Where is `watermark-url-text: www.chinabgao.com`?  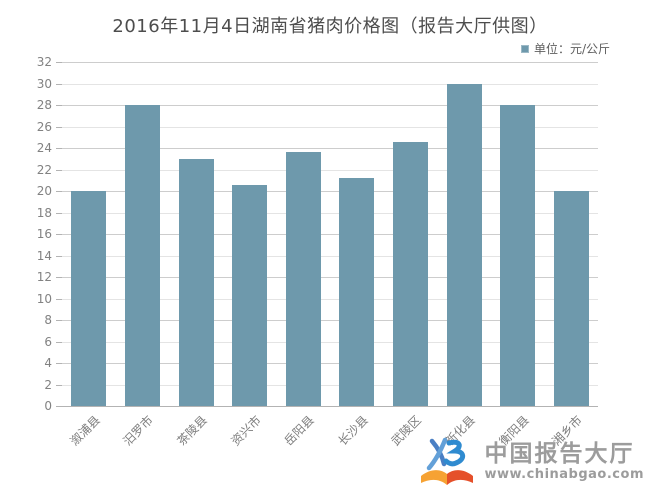 watermark-url-text: www.chinabgao.com is located at coordinates (564, 474).